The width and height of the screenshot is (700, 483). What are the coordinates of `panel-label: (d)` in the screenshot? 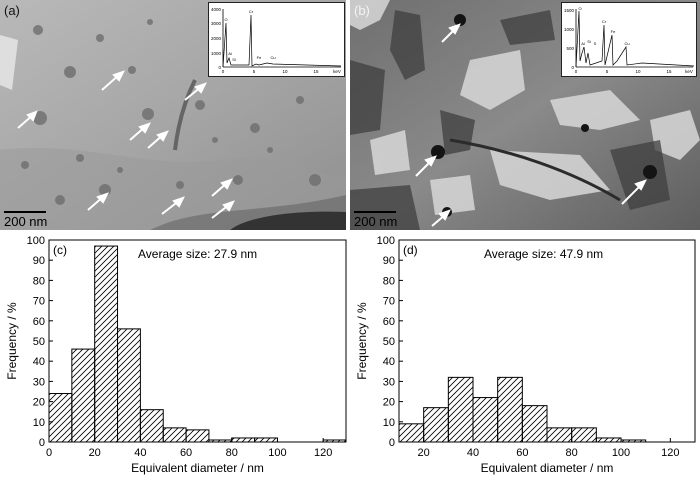 It's located at (410, 250).